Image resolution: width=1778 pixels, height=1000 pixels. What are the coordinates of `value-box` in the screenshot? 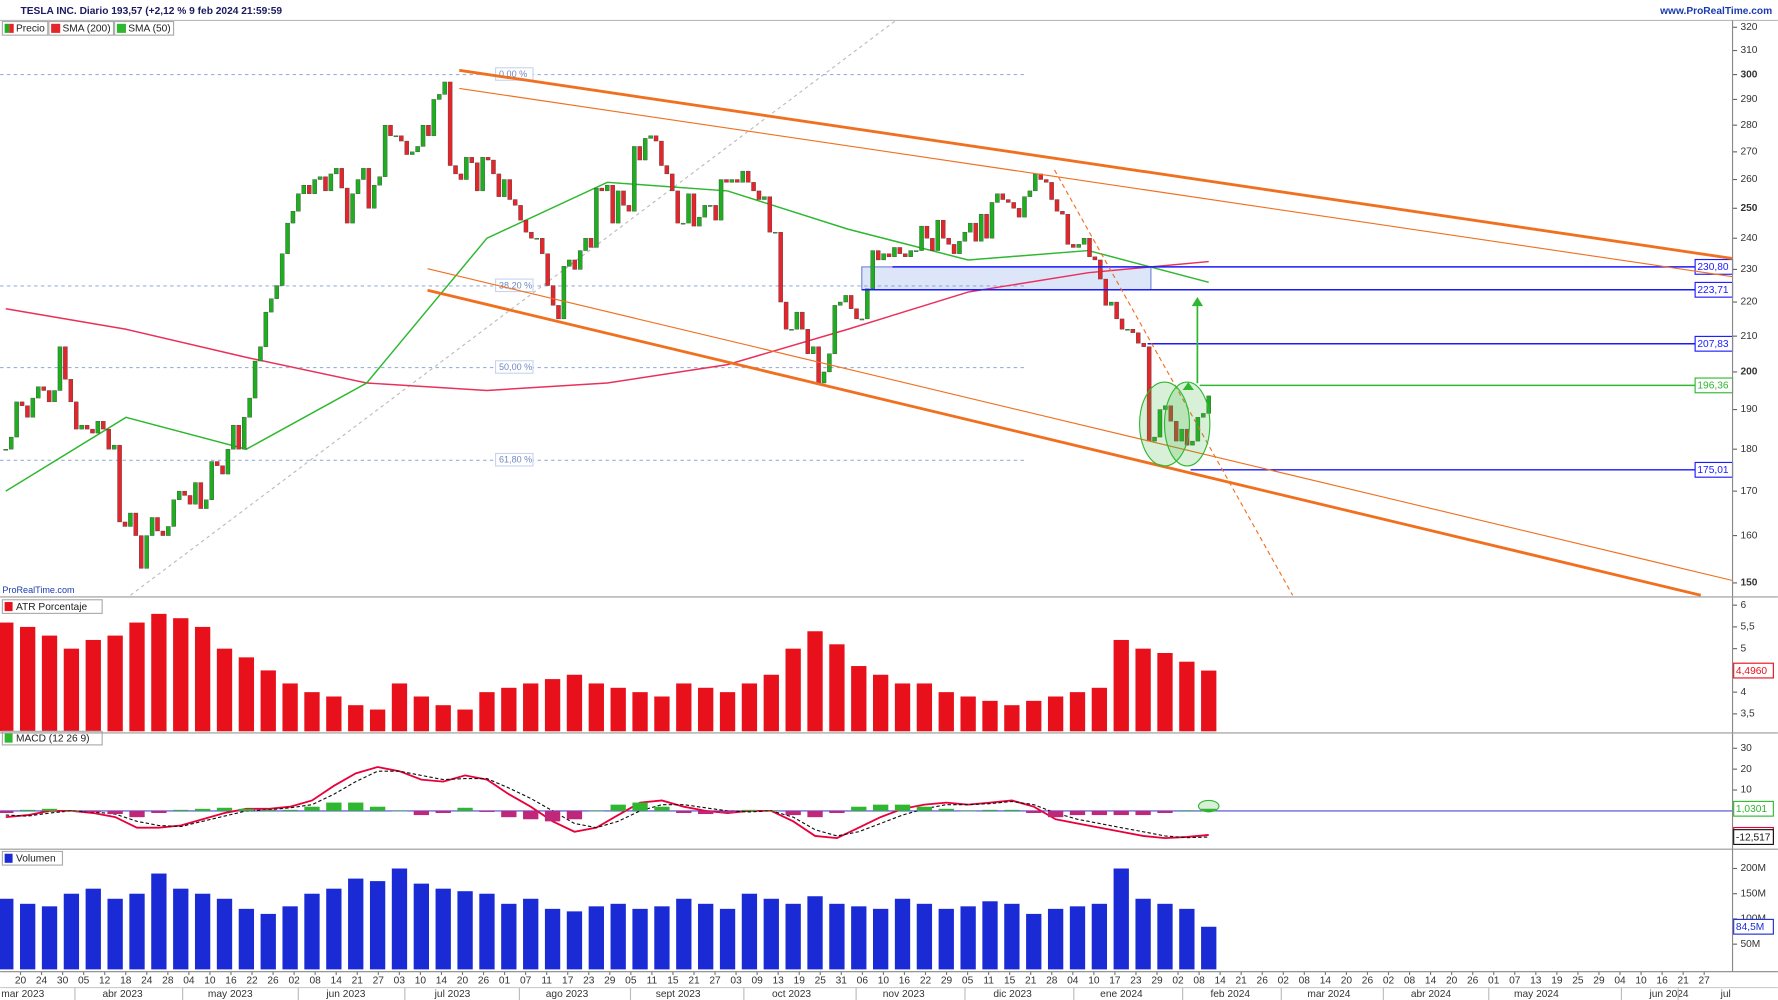 It's located at (1753, 808).